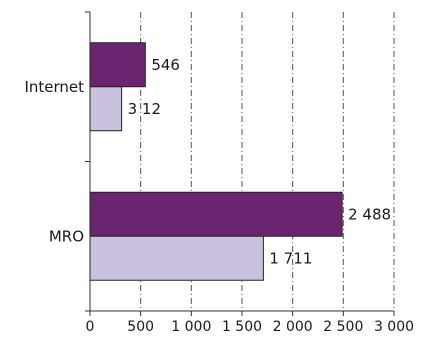 The image size is (444, 341). I want to click on x-tick-label: 1 500, so click(242, 327).